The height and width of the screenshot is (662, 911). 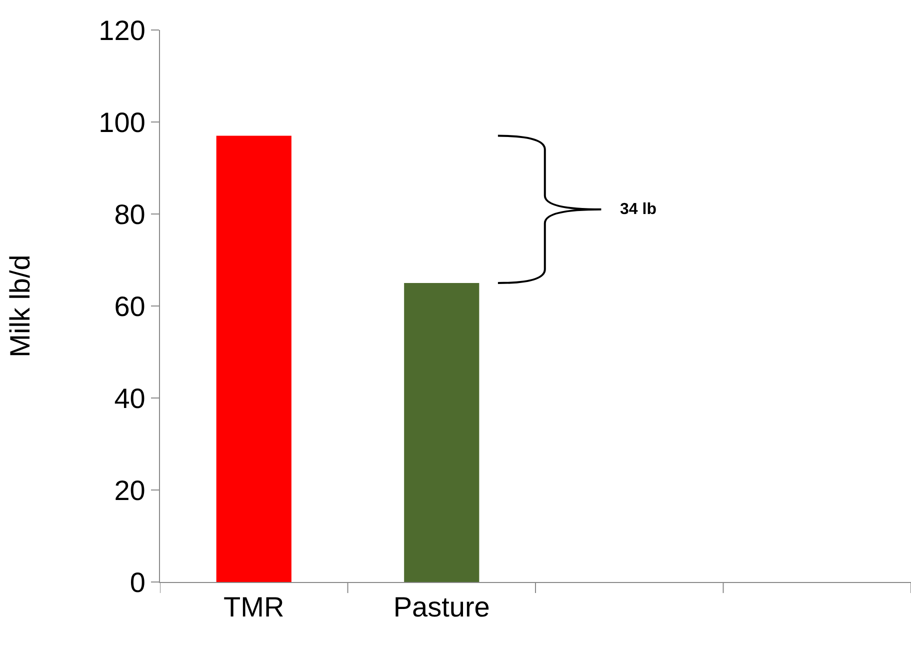 I want to click on y-tick-label: 120, so click(x=122, y=30).